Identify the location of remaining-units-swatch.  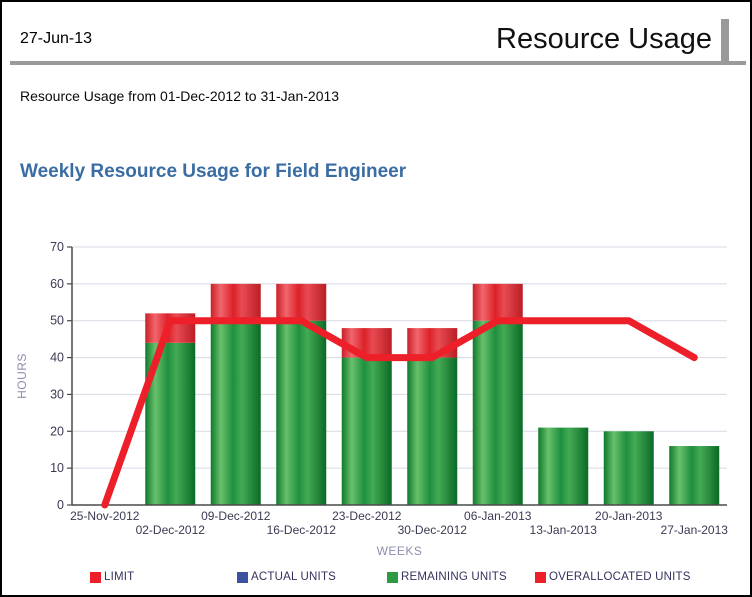
(392, 577).